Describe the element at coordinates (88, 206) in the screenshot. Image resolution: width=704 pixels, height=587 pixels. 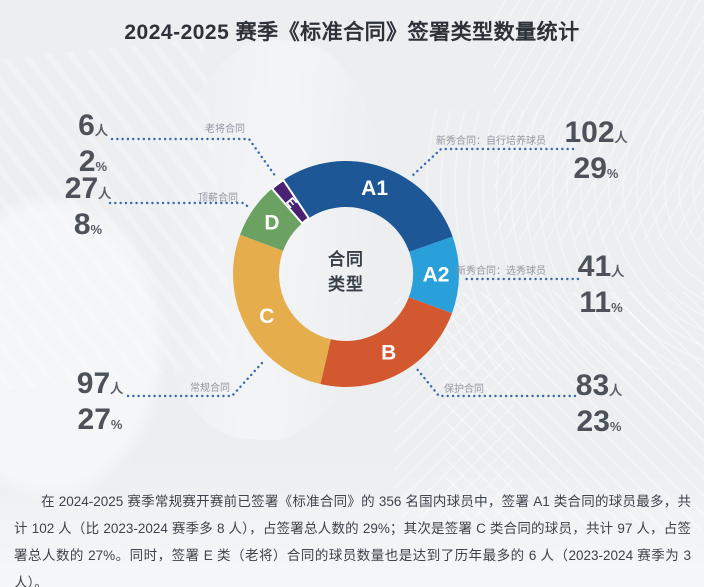
I see `callout-d: 27人 8%` at that location.